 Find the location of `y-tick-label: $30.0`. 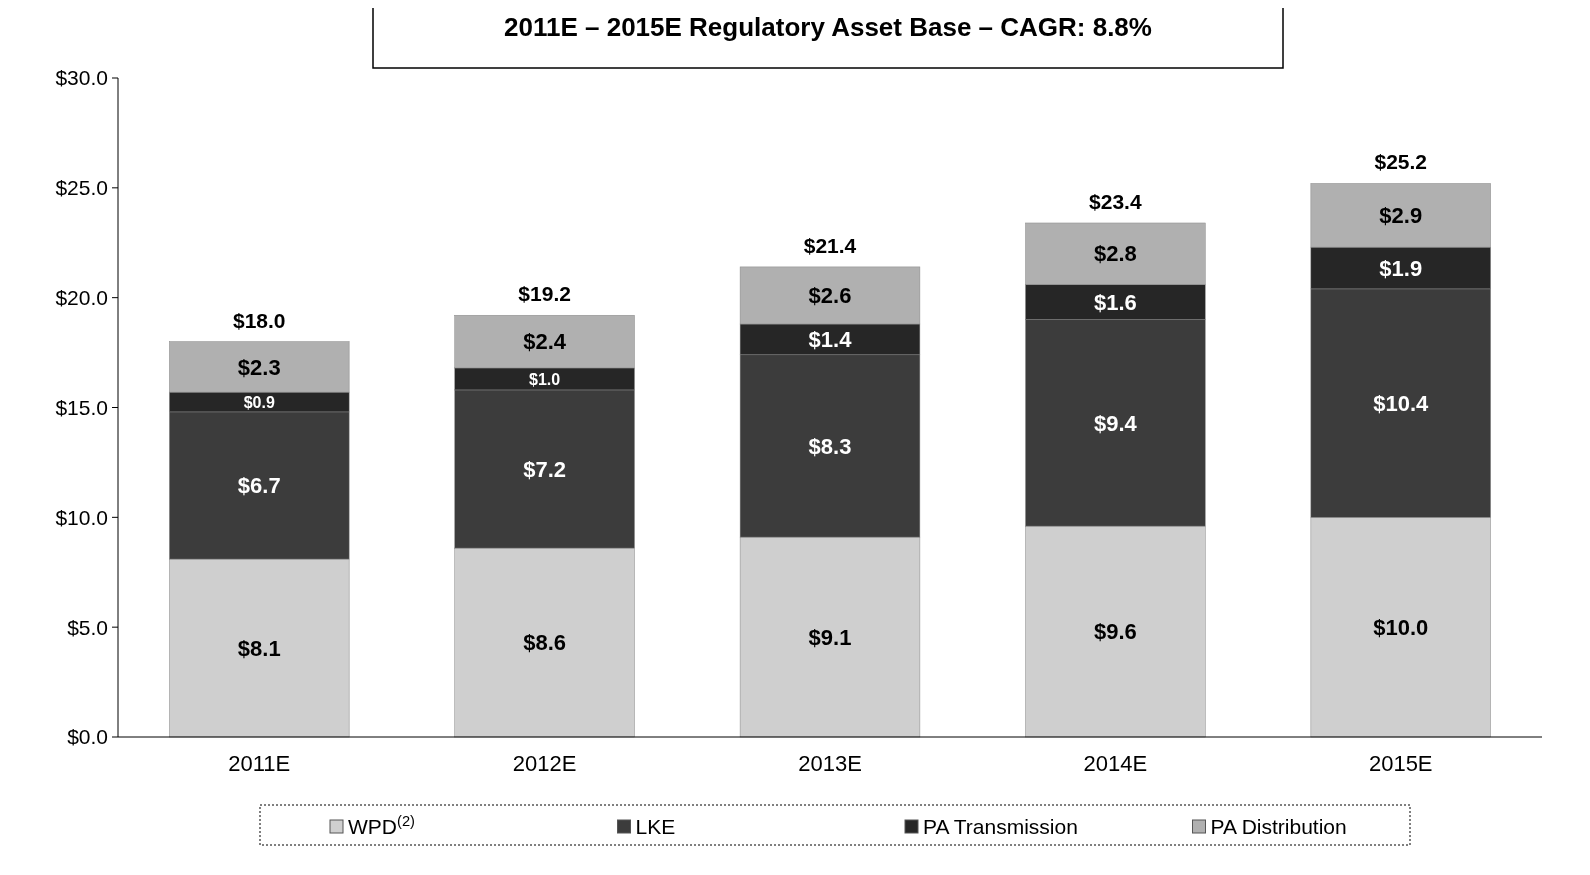

y-tick-label: $30.0 is located at coordinates (81, 78).